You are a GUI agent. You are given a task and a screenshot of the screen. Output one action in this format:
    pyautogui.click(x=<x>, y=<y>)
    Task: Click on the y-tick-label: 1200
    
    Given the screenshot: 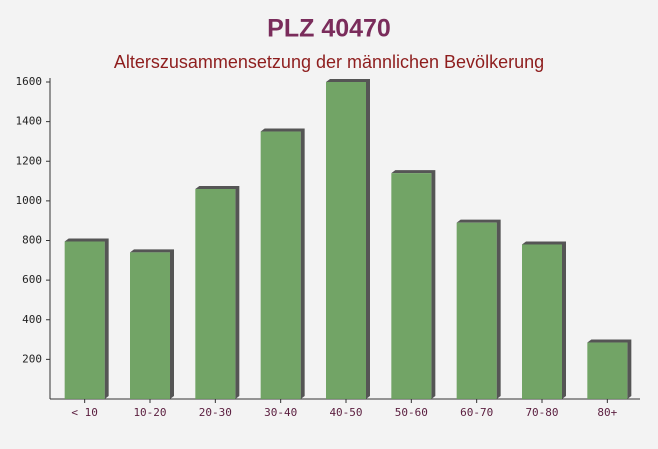 What is the action you would take?
    pyautogui.click(x=29, y=160)
    